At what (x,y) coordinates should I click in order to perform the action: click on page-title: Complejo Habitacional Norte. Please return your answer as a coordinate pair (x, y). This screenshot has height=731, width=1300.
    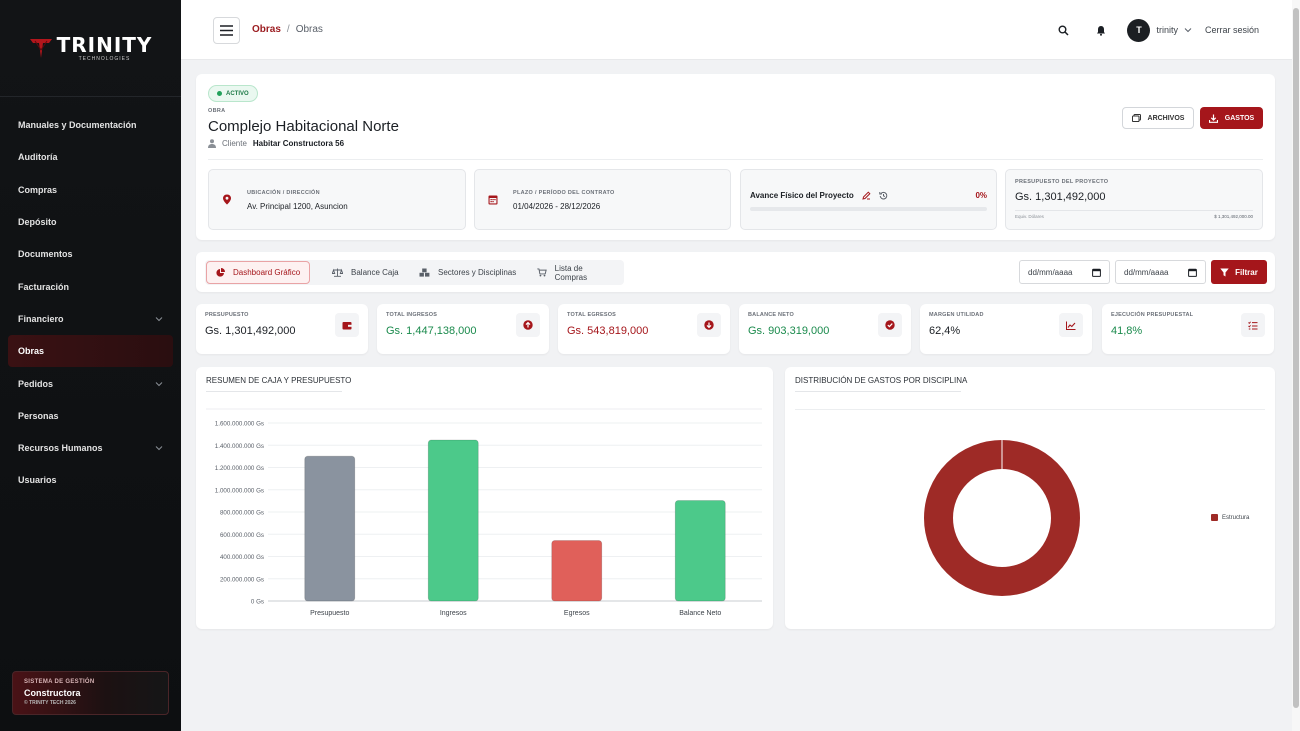
    Looking at the image, I should click on (303, 126).